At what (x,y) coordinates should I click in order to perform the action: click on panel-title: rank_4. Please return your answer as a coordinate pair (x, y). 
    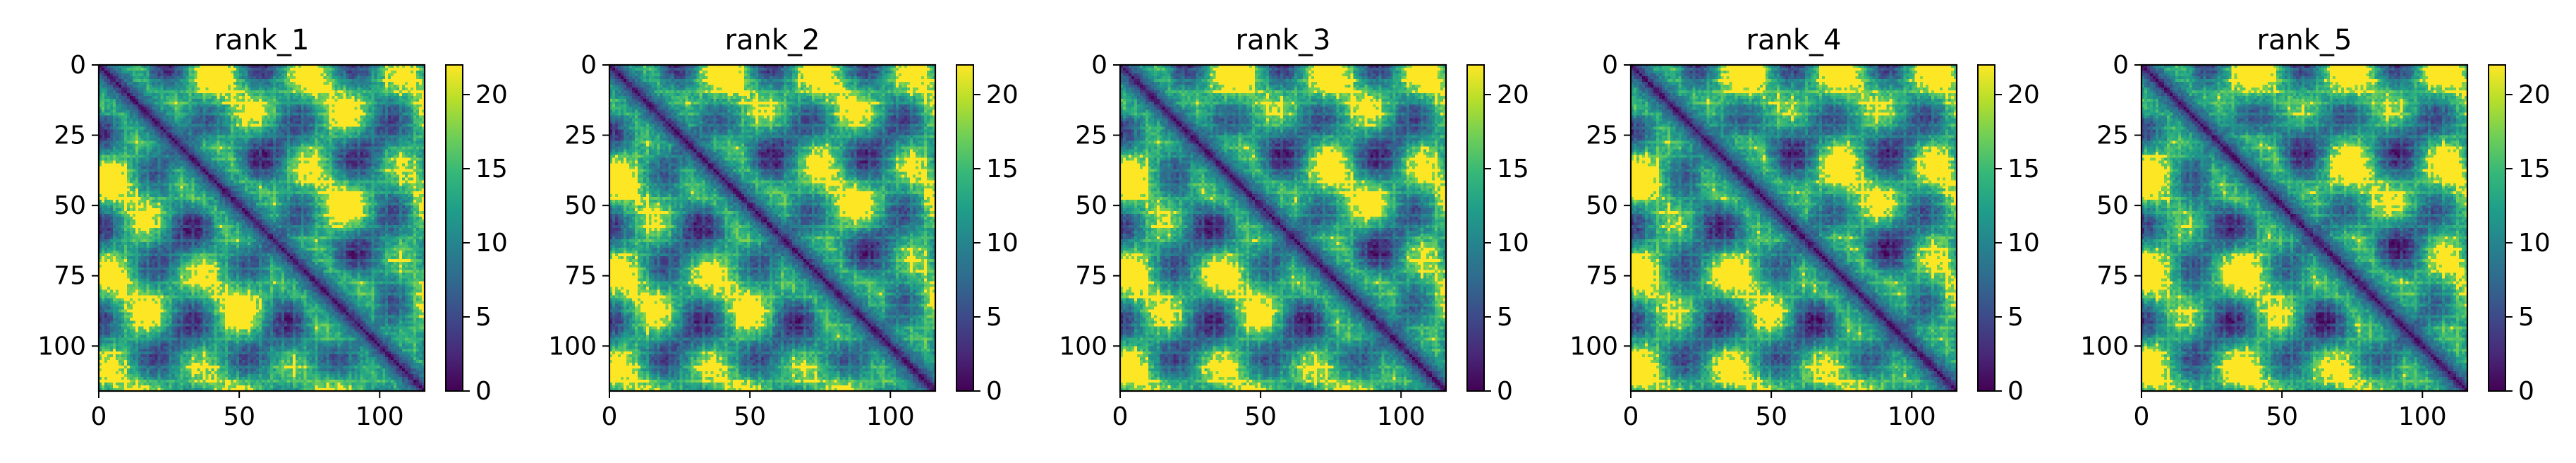
    Looking at the image, I should click on (1794, 40).